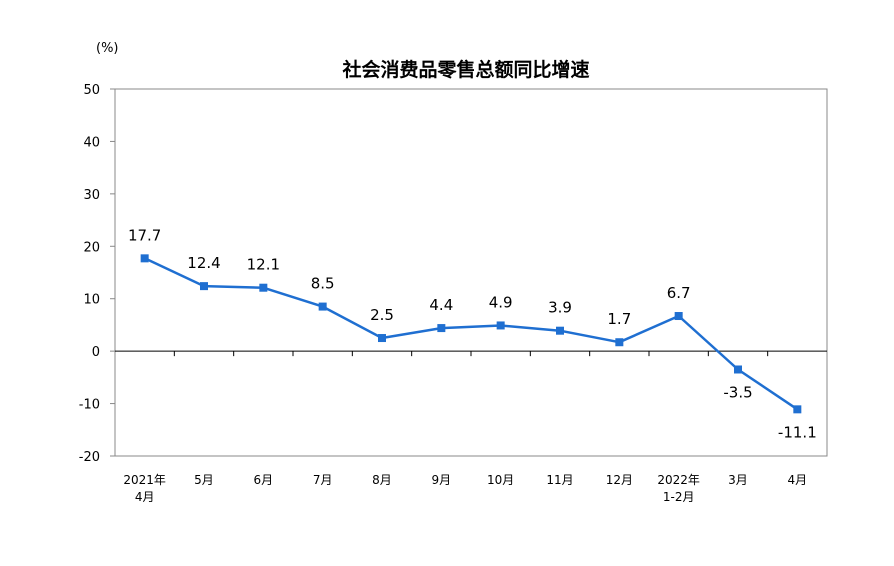 The height and width of the screenshot is (566, 894). Describe the element at coordinates (323, 284) in the screenshot. I see `data-label: 8.5` at that location.